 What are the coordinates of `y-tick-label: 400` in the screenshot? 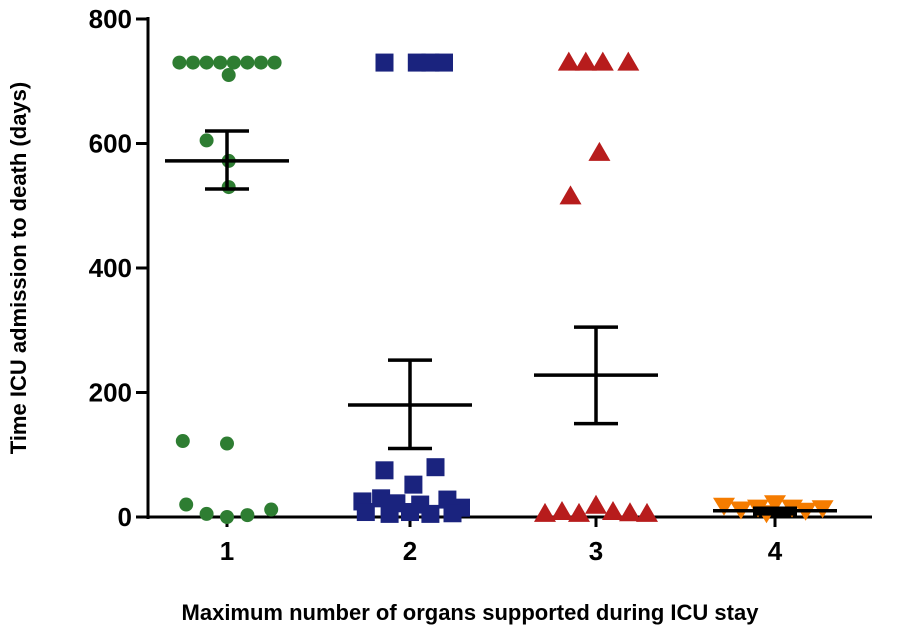 It's located at (110, 268).